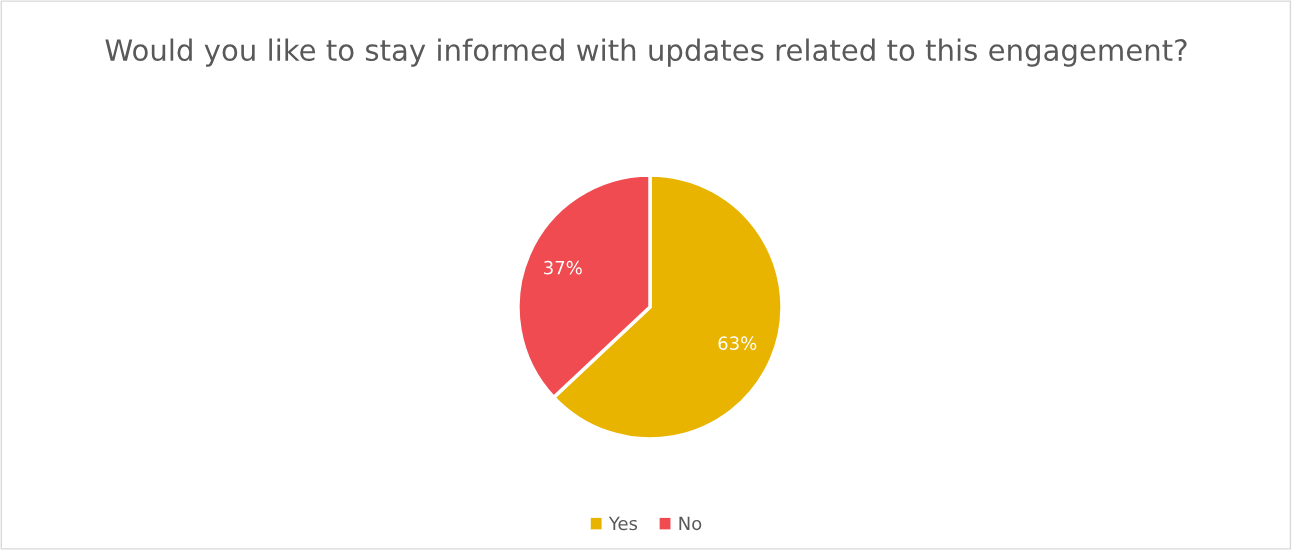 Image resolution: width=1293 pixels, height=550 pixels. I want to click on data-label: 63%, so click(737, 343).